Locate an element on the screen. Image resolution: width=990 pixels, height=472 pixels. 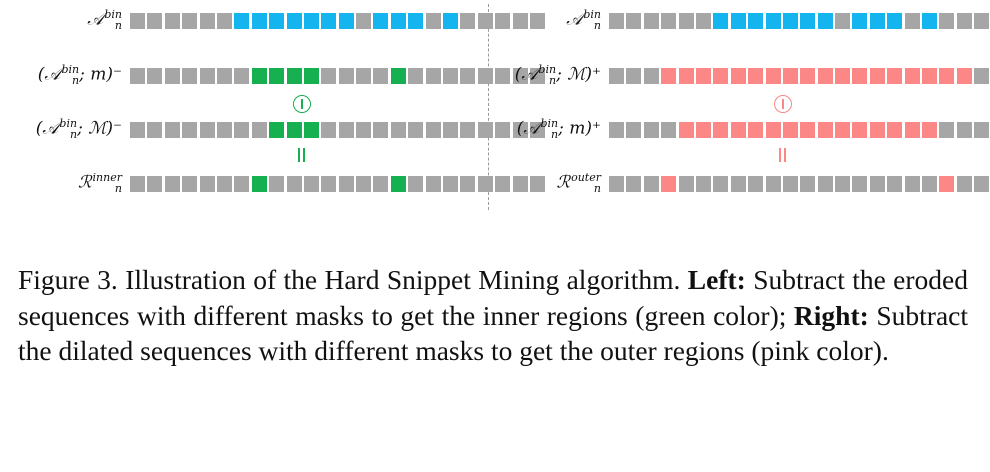
right-minus-operator-icon is located at coordinates (783, 104).